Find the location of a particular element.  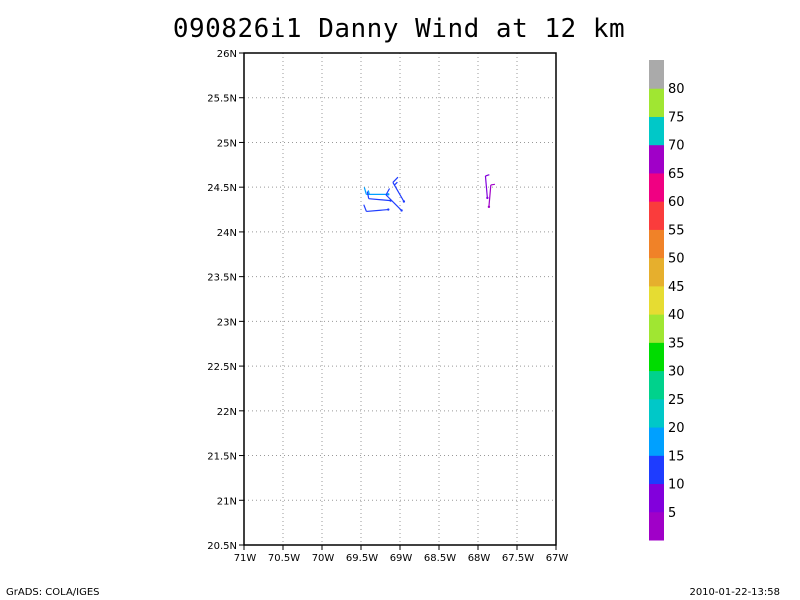

x-tick-label: 68W is located at coordinates (479, 558).